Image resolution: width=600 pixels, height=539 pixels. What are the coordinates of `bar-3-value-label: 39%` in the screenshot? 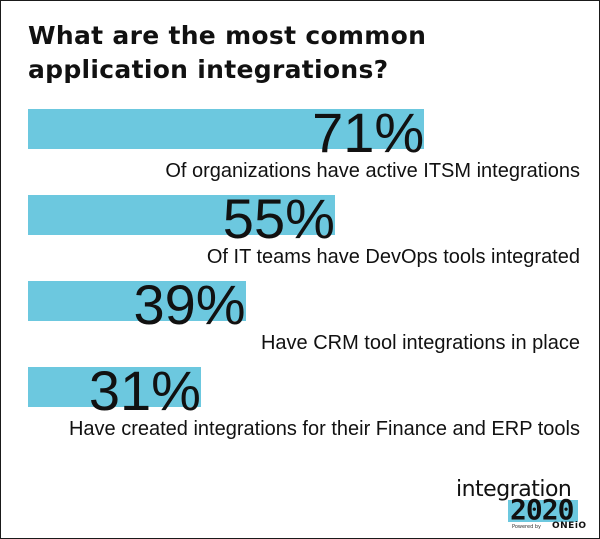 It's located at (189, 304).